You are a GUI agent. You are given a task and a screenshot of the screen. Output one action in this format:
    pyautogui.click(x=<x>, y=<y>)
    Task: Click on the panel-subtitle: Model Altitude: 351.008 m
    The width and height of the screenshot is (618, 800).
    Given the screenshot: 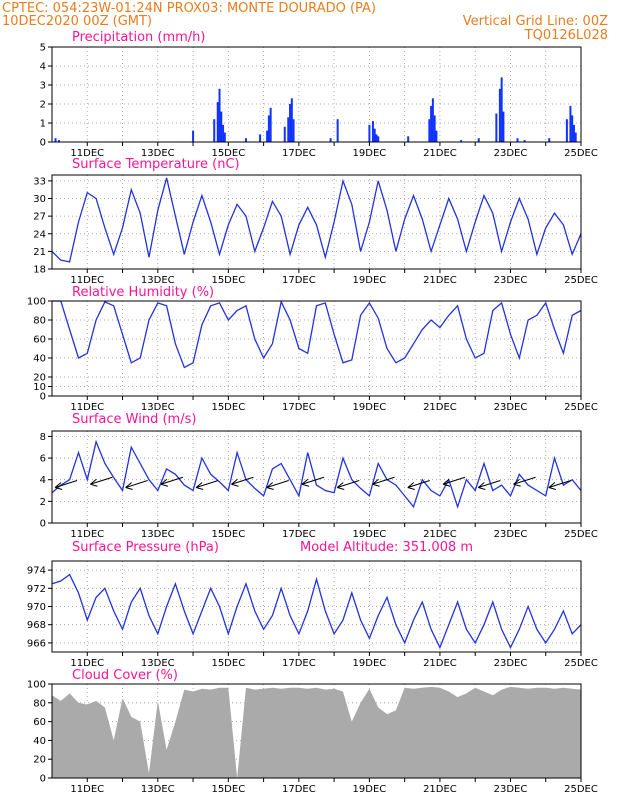 What is the action you would take?
    pyautogui.click(x=386, y=547)
    